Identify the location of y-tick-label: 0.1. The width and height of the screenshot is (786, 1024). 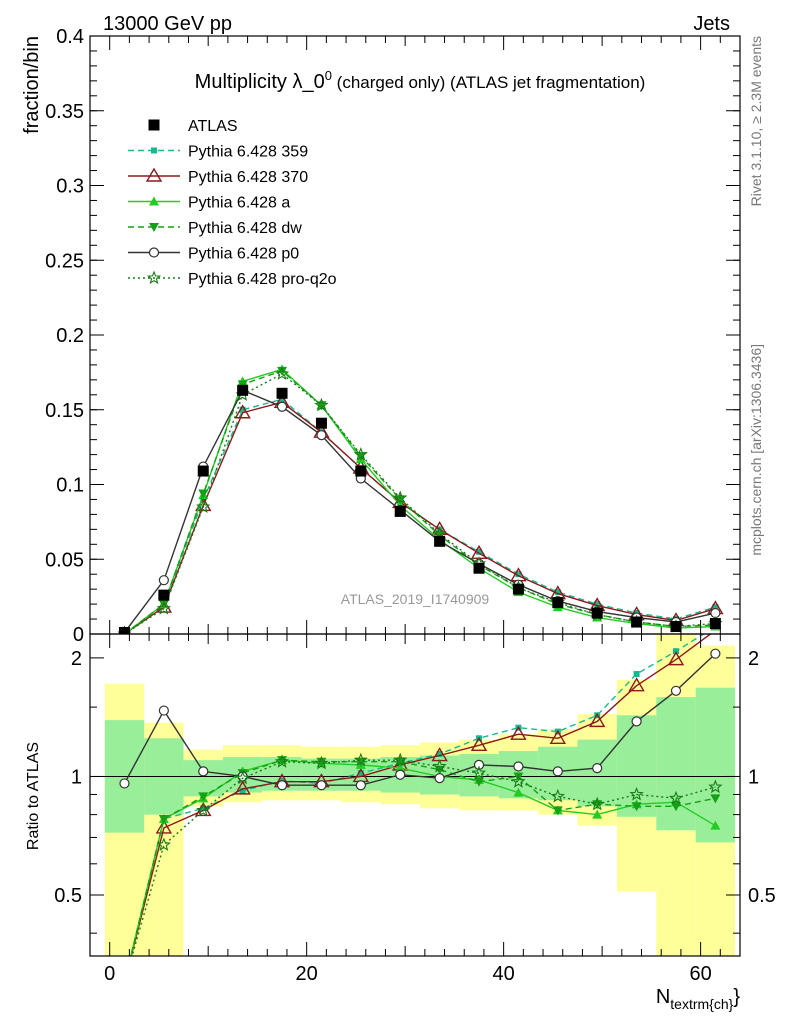
(70, 486).